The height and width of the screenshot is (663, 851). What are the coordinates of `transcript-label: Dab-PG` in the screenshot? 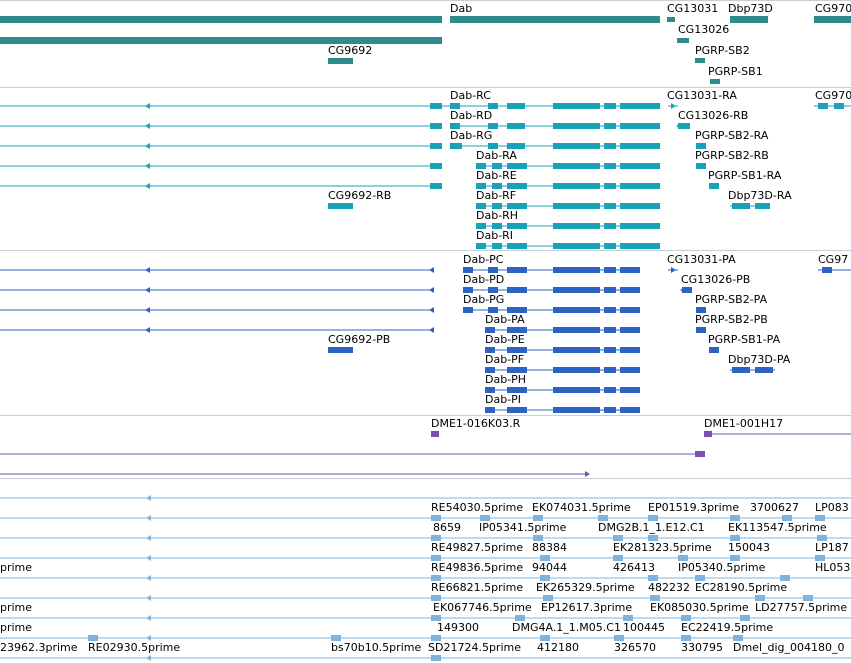 It's located at (484, 299).